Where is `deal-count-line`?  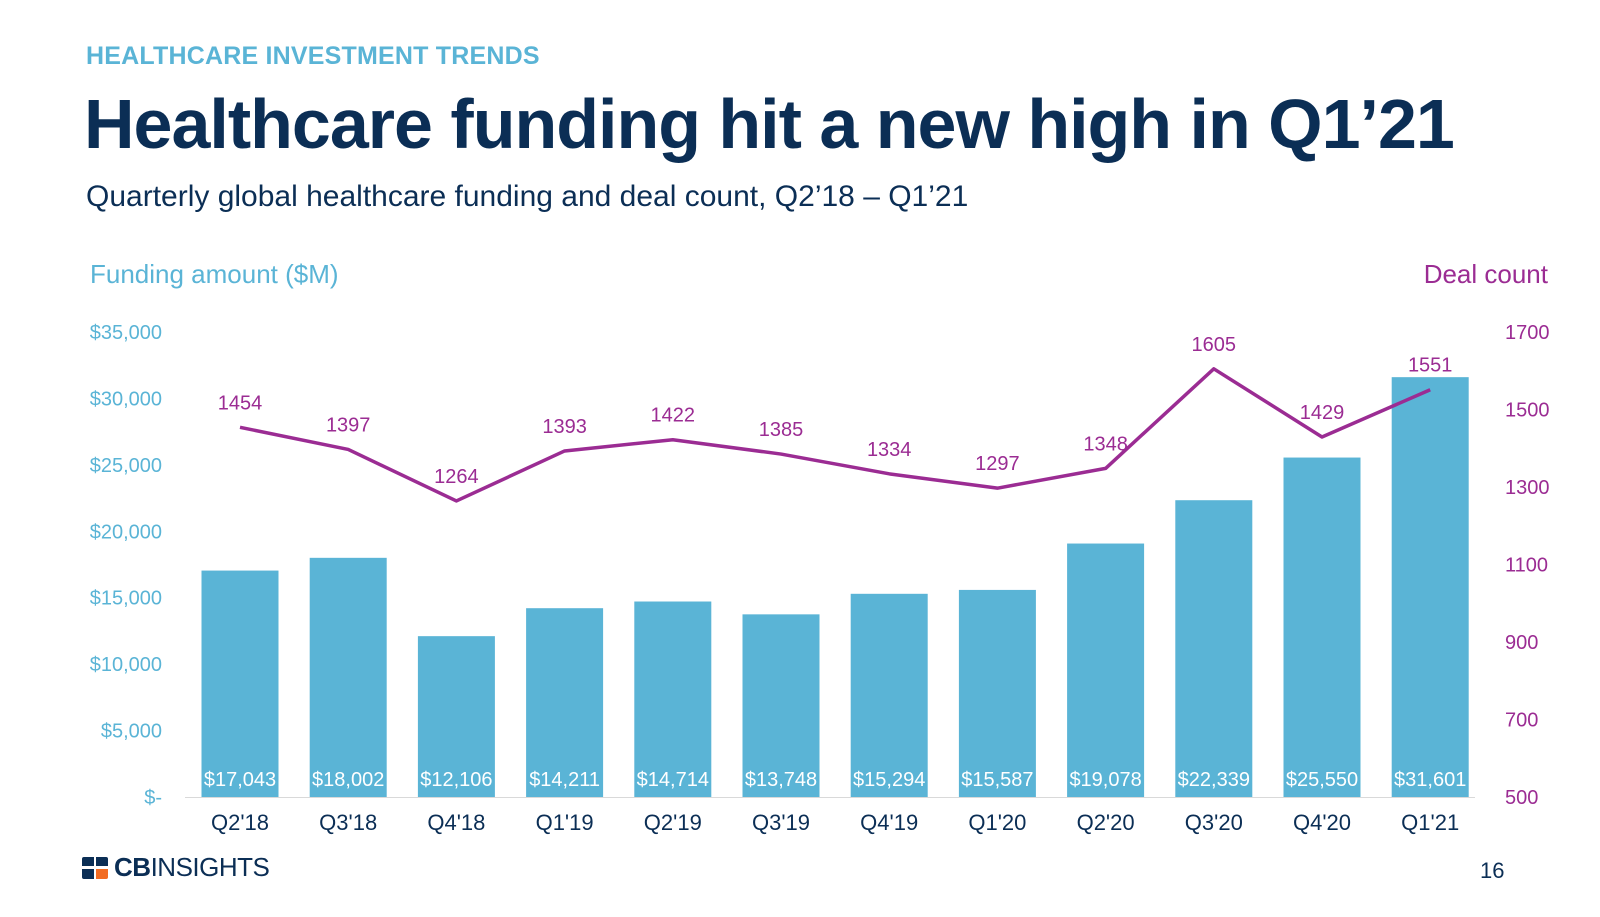 deal-count-line is located at coordinates (835, 435).